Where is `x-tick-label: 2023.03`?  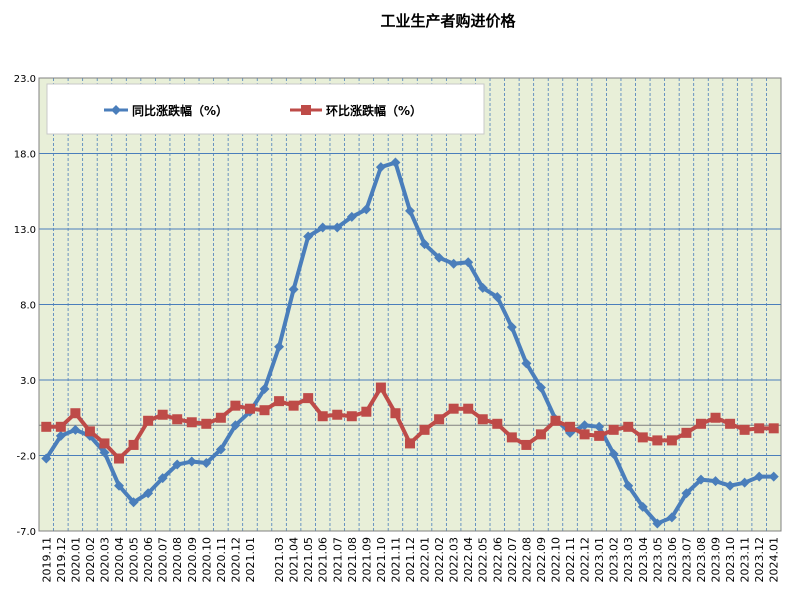 x-tick-label: 2023.03 is located at coordinates (628, 560).